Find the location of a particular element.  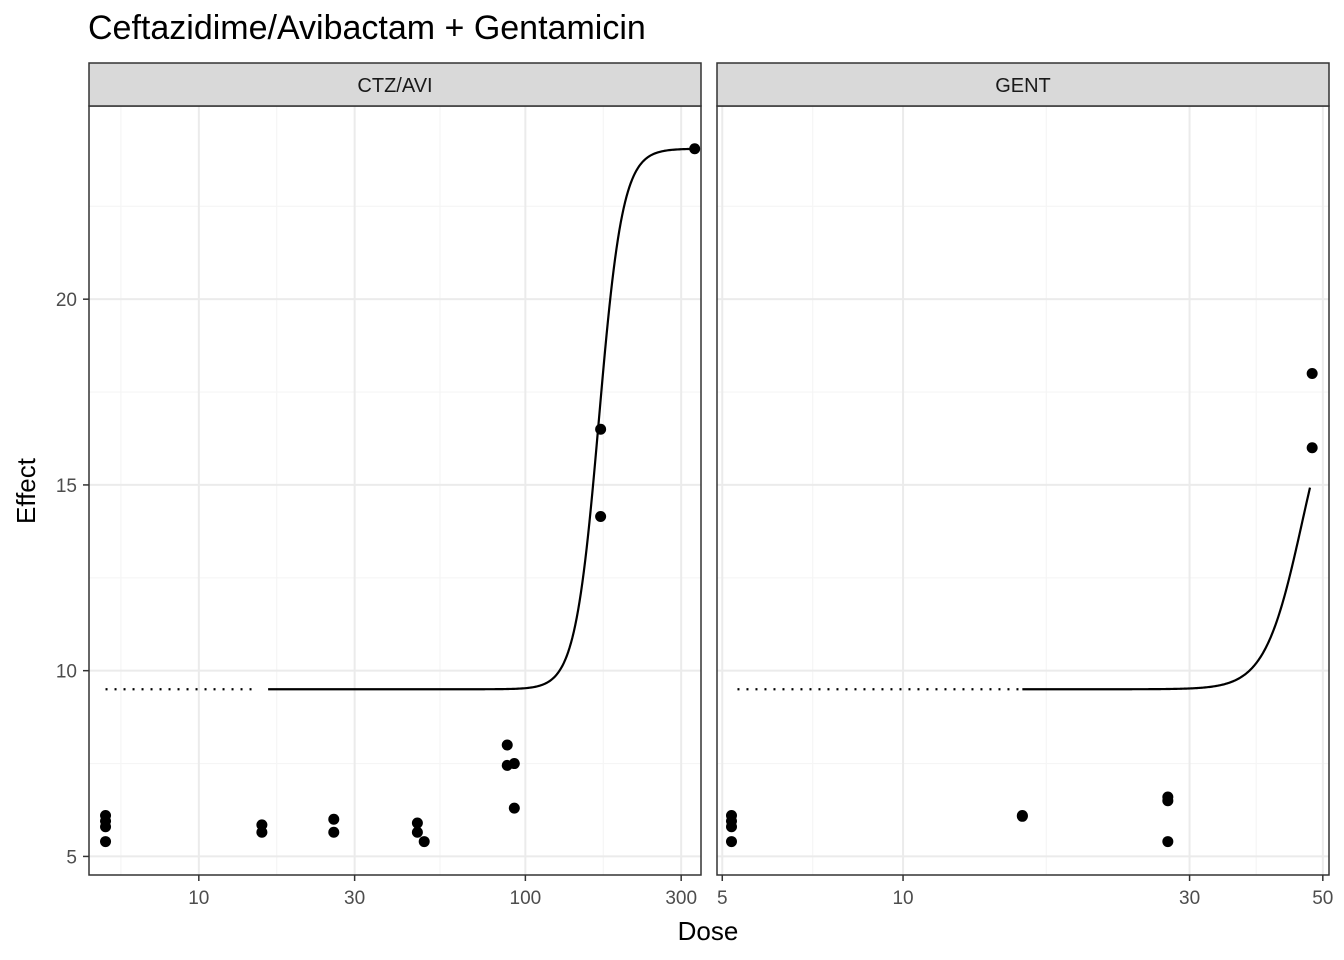

y-tick-label: 20 is located at coordinates (66, 300).